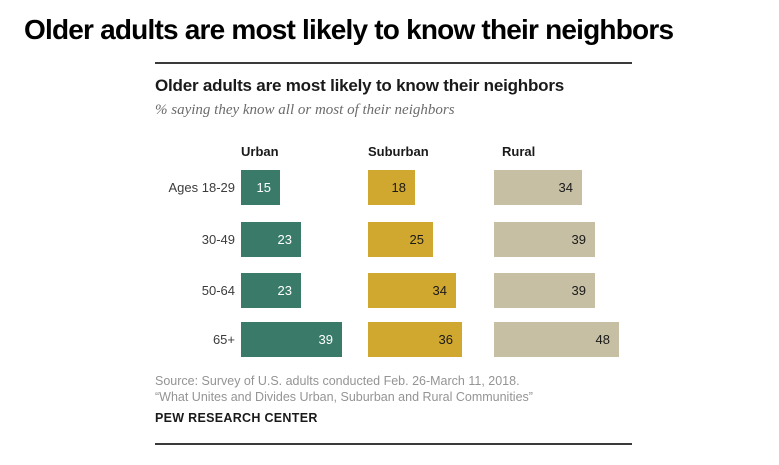  Describe the element at coordinates (544, 239) in the screenshot. I see `bar-rural-30-49: 39` at that location.